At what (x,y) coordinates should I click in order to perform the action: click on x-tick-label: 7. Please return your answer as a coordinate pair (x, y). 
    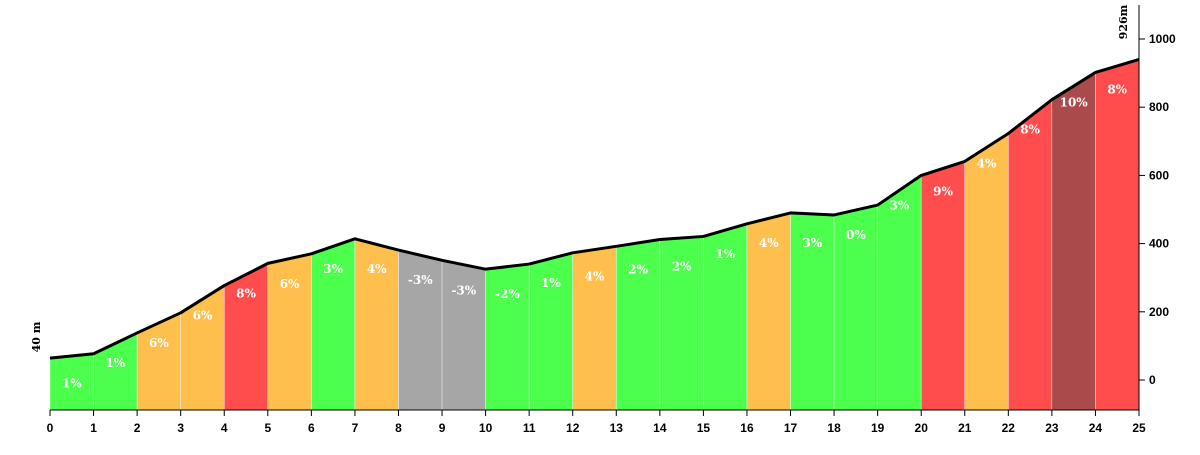
    Looking at the image, I should click on (355, 428).